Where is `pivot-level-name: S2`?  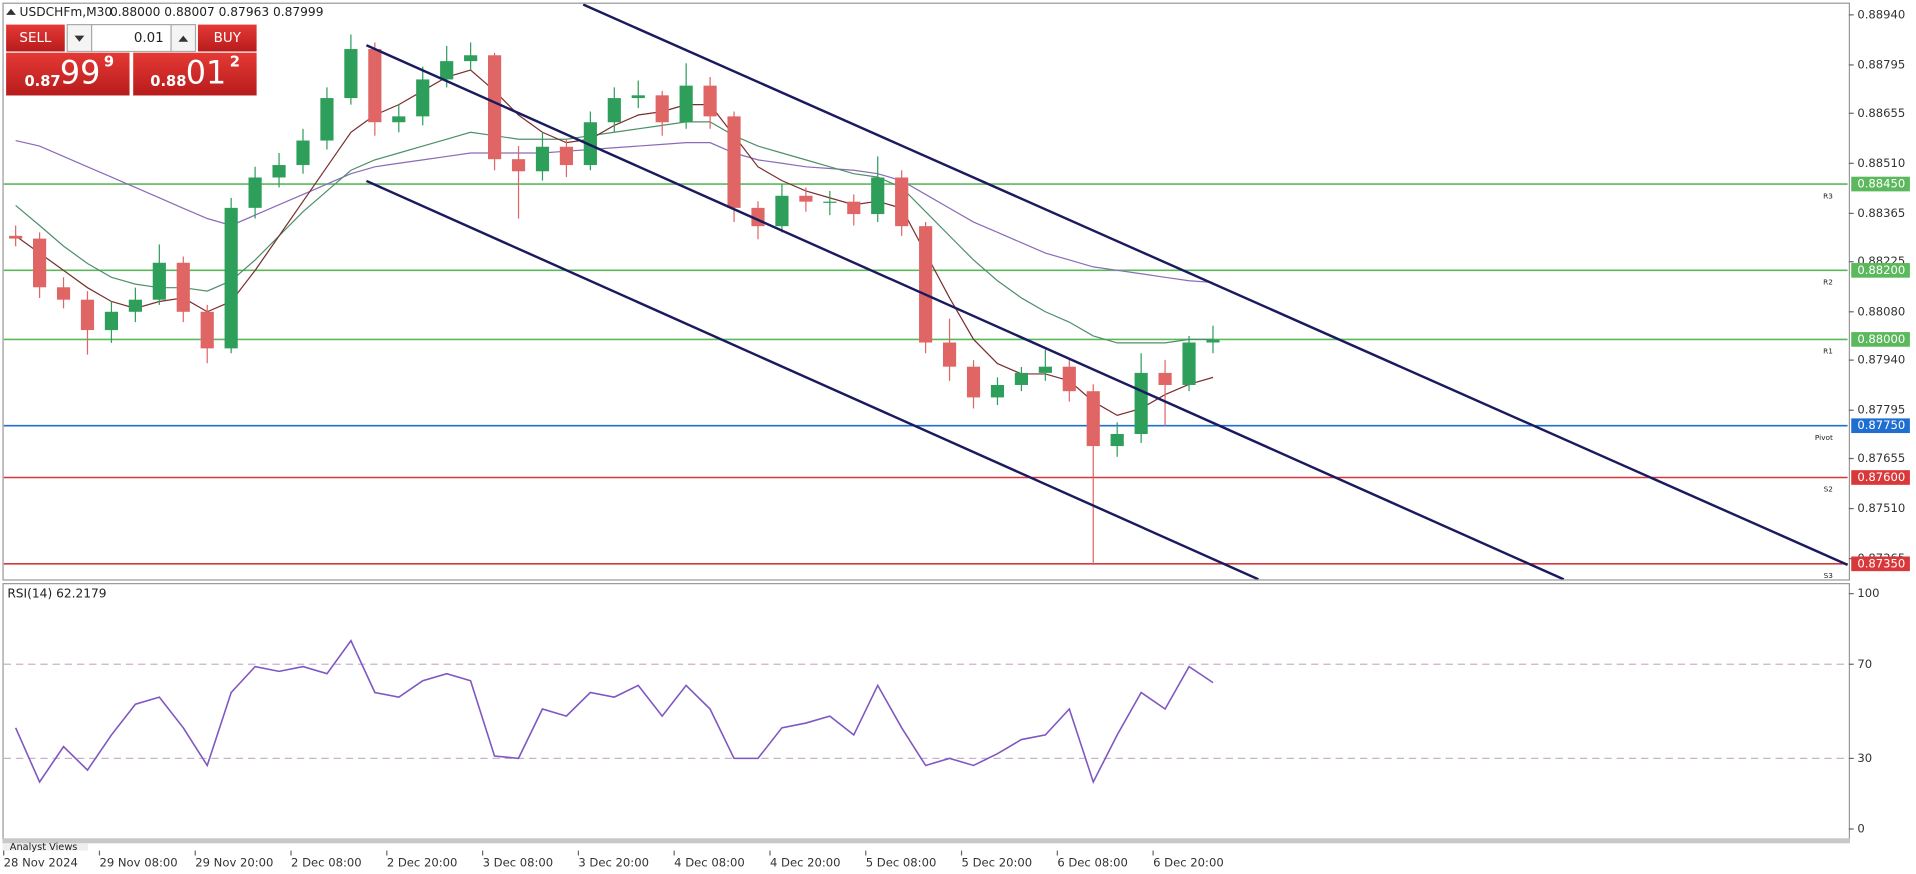 pivot-level-name: S2 is located at coordinates (1828, 489).